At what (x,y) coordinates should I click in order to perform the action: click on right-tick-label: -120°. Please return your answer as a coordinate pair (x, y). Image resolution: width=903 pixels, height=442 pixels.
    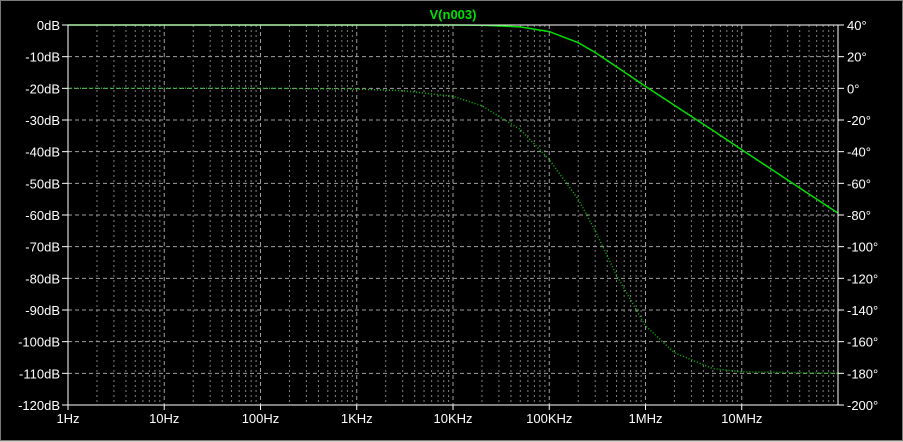
    Looking at the image, I should click on (862, 278).